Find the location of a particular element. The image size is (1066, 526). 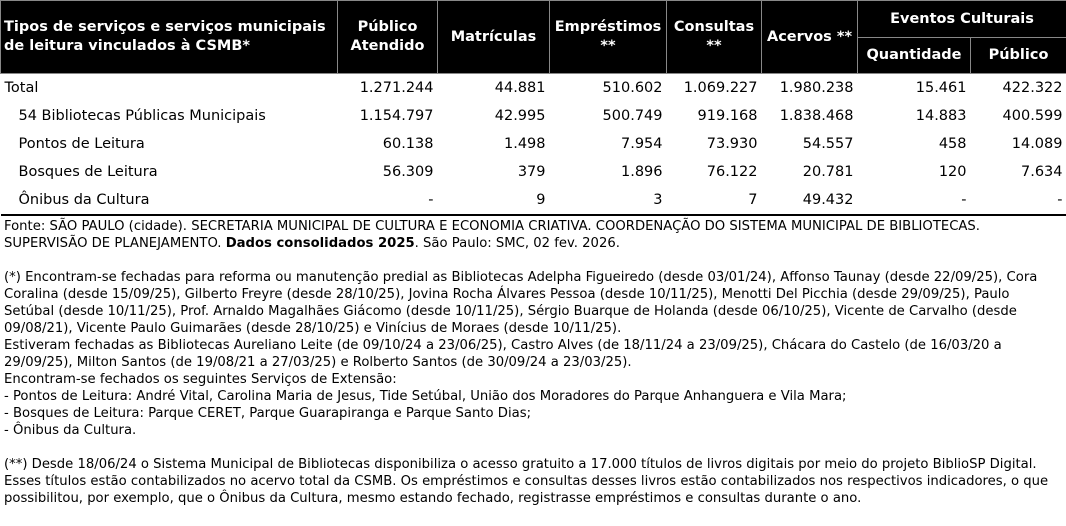

cell-value: 14.883 is located at coordinates (941, 116).